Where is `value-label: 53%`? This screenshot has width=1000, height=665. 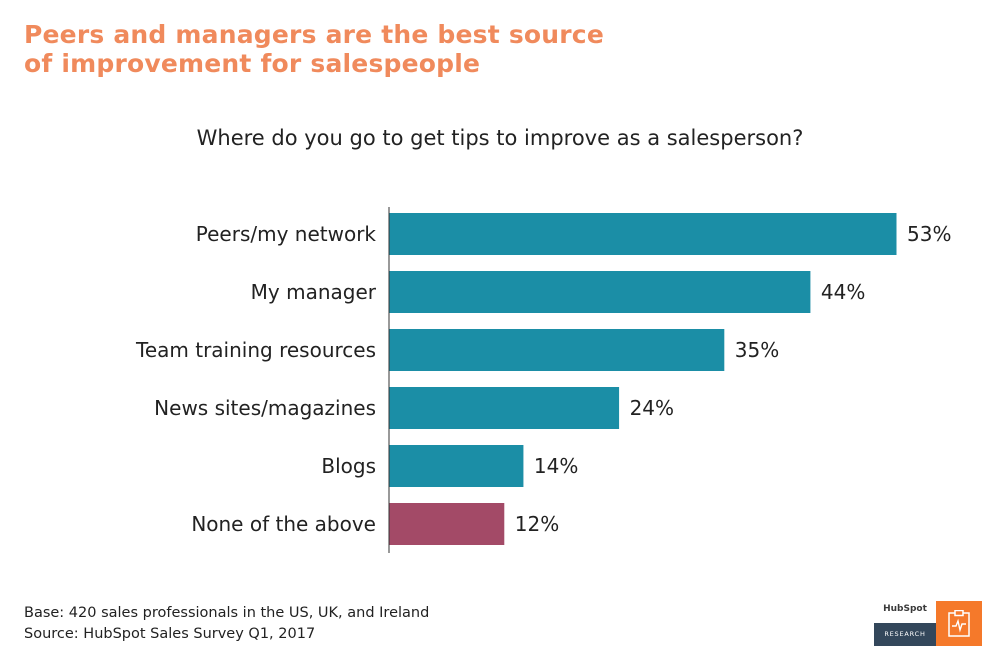
value-label: 53% is located at coordinates (929, 234).